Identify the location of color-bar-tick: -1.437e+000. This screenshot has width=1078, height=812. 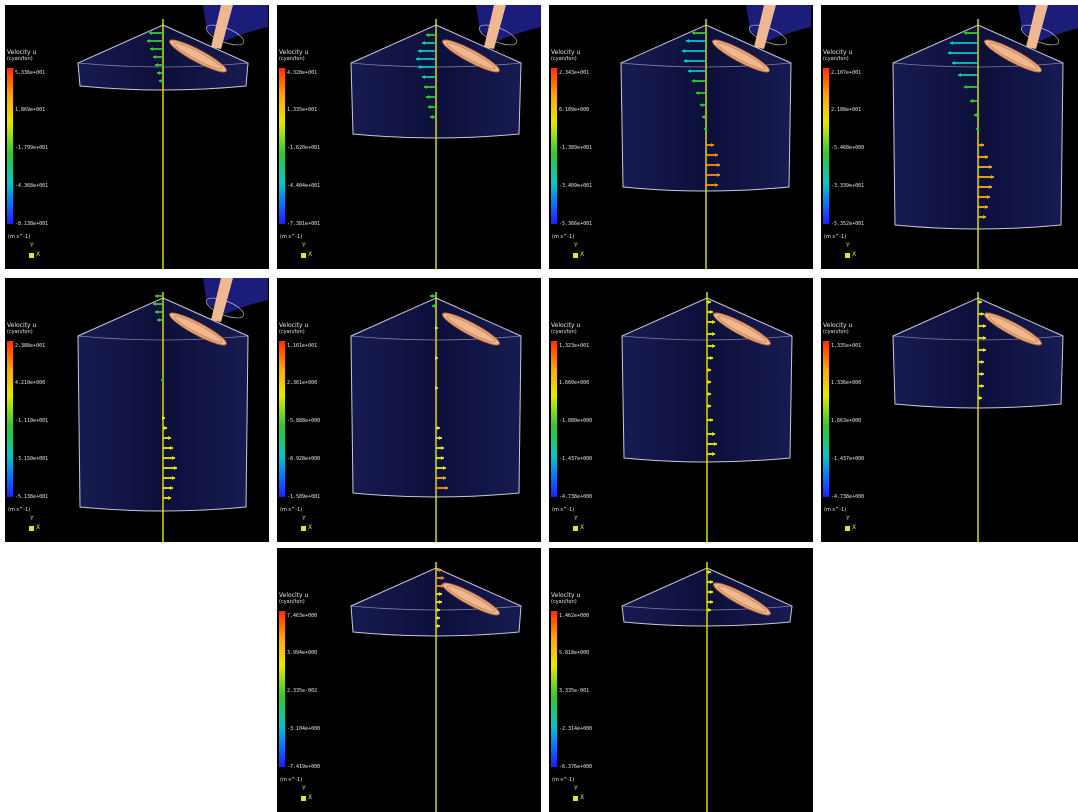
(576, 459).